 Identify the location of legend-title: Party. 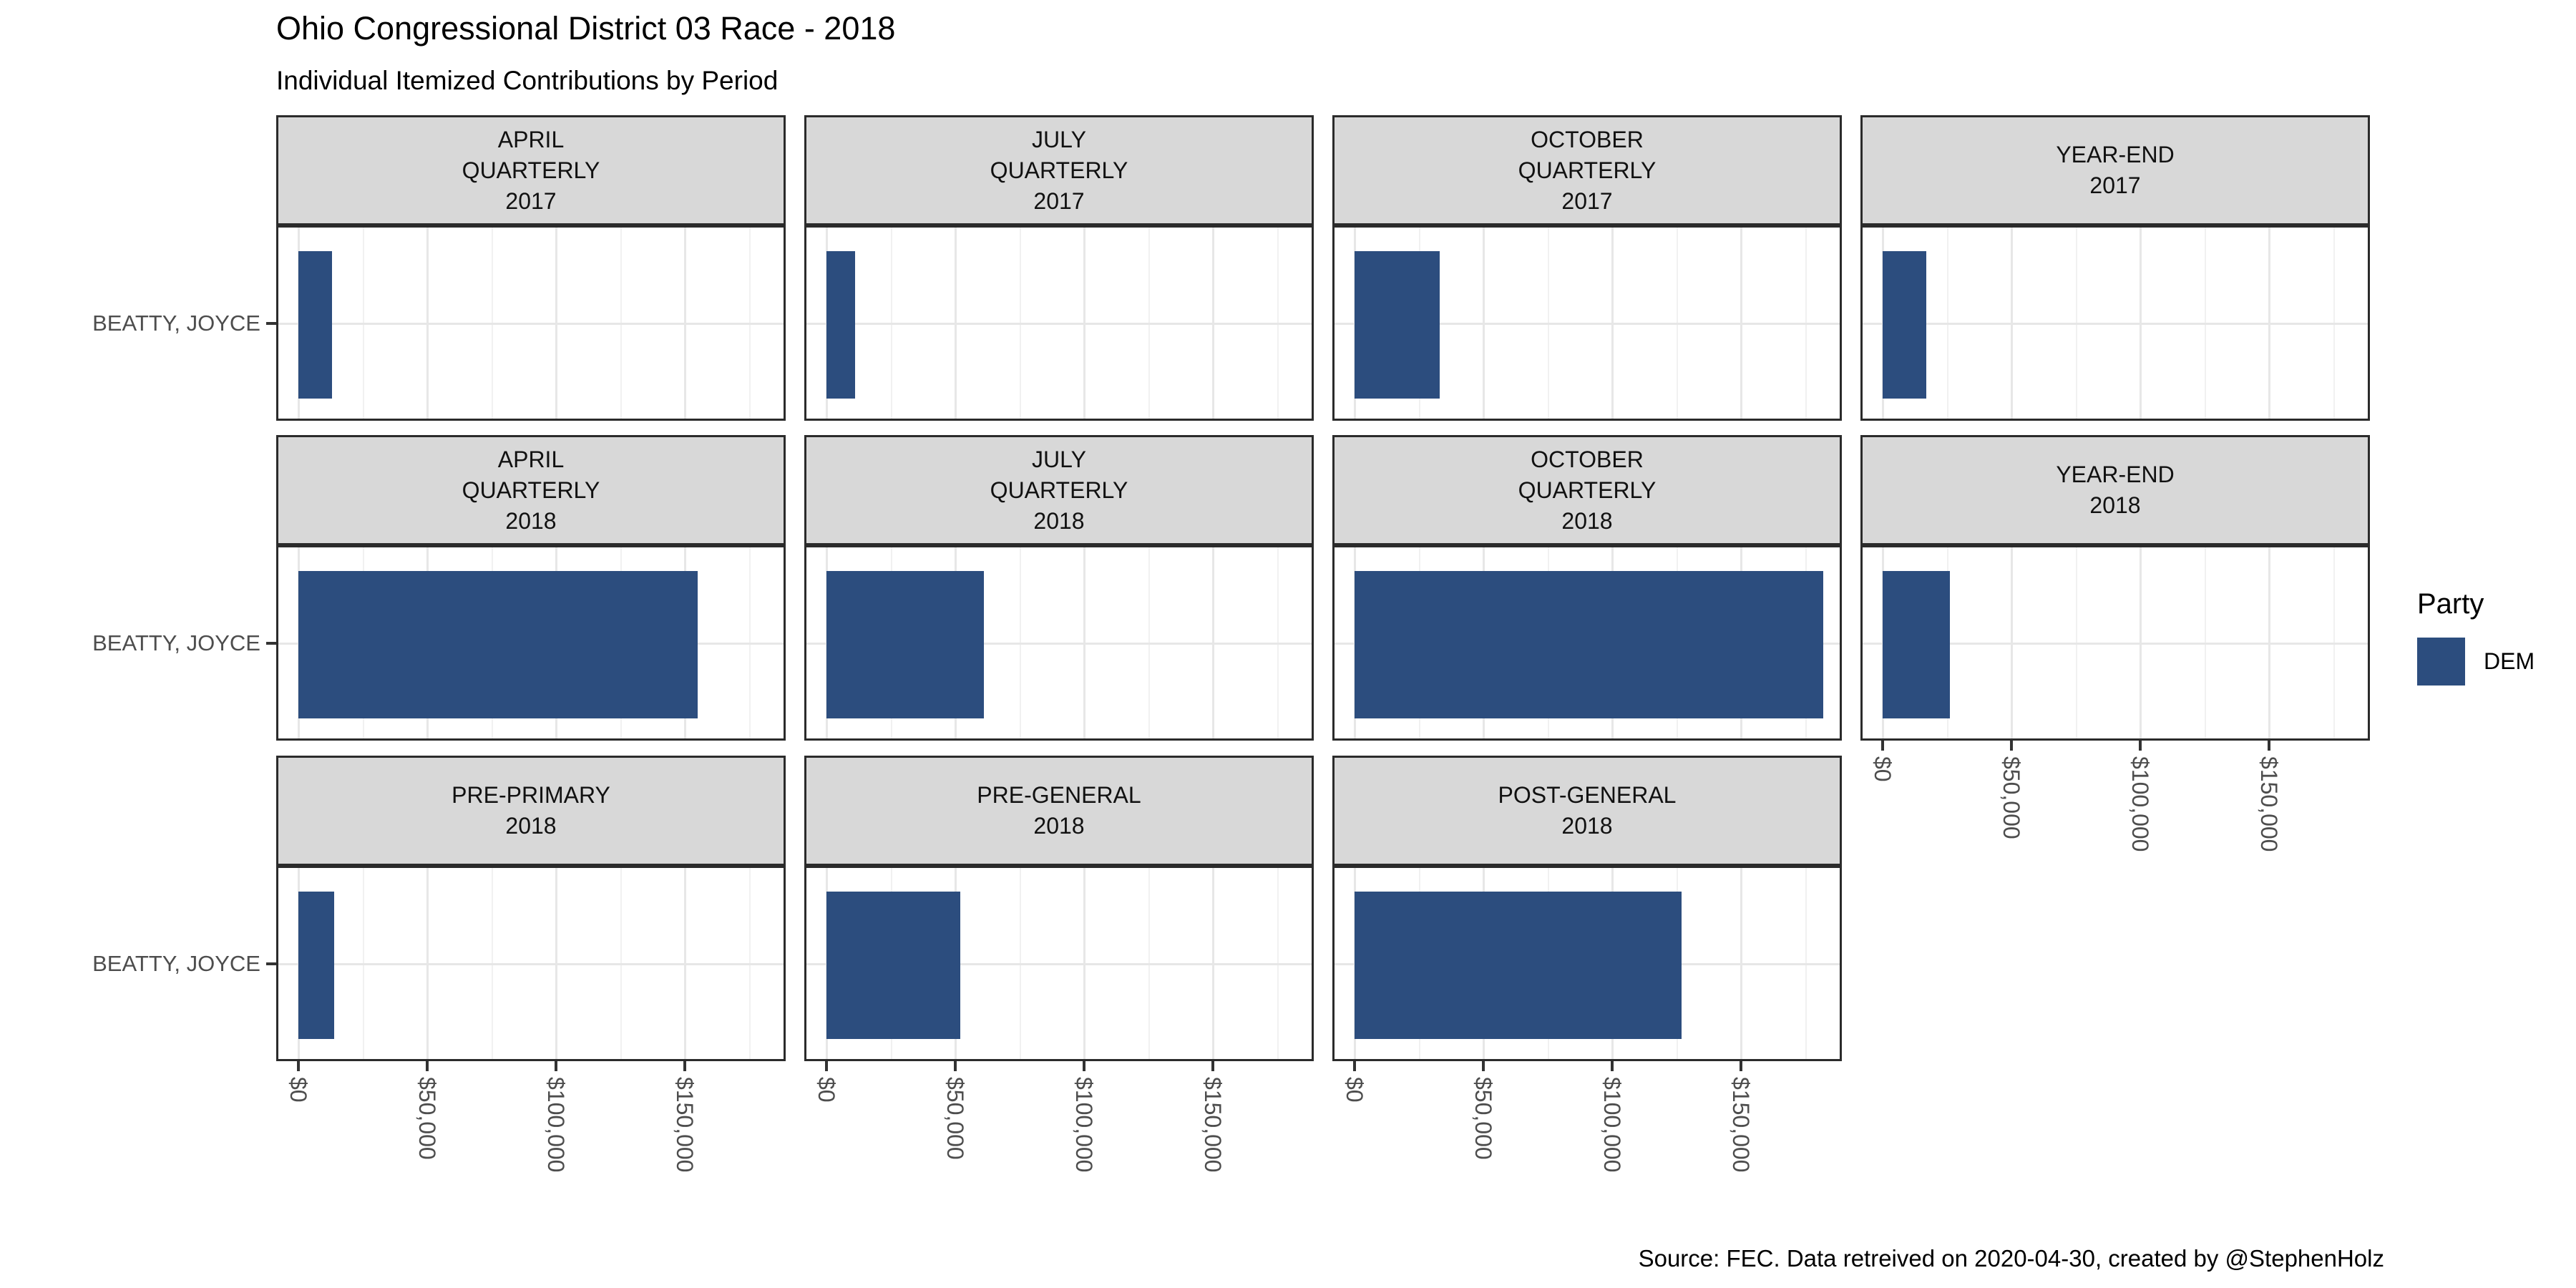
(2450, 604).